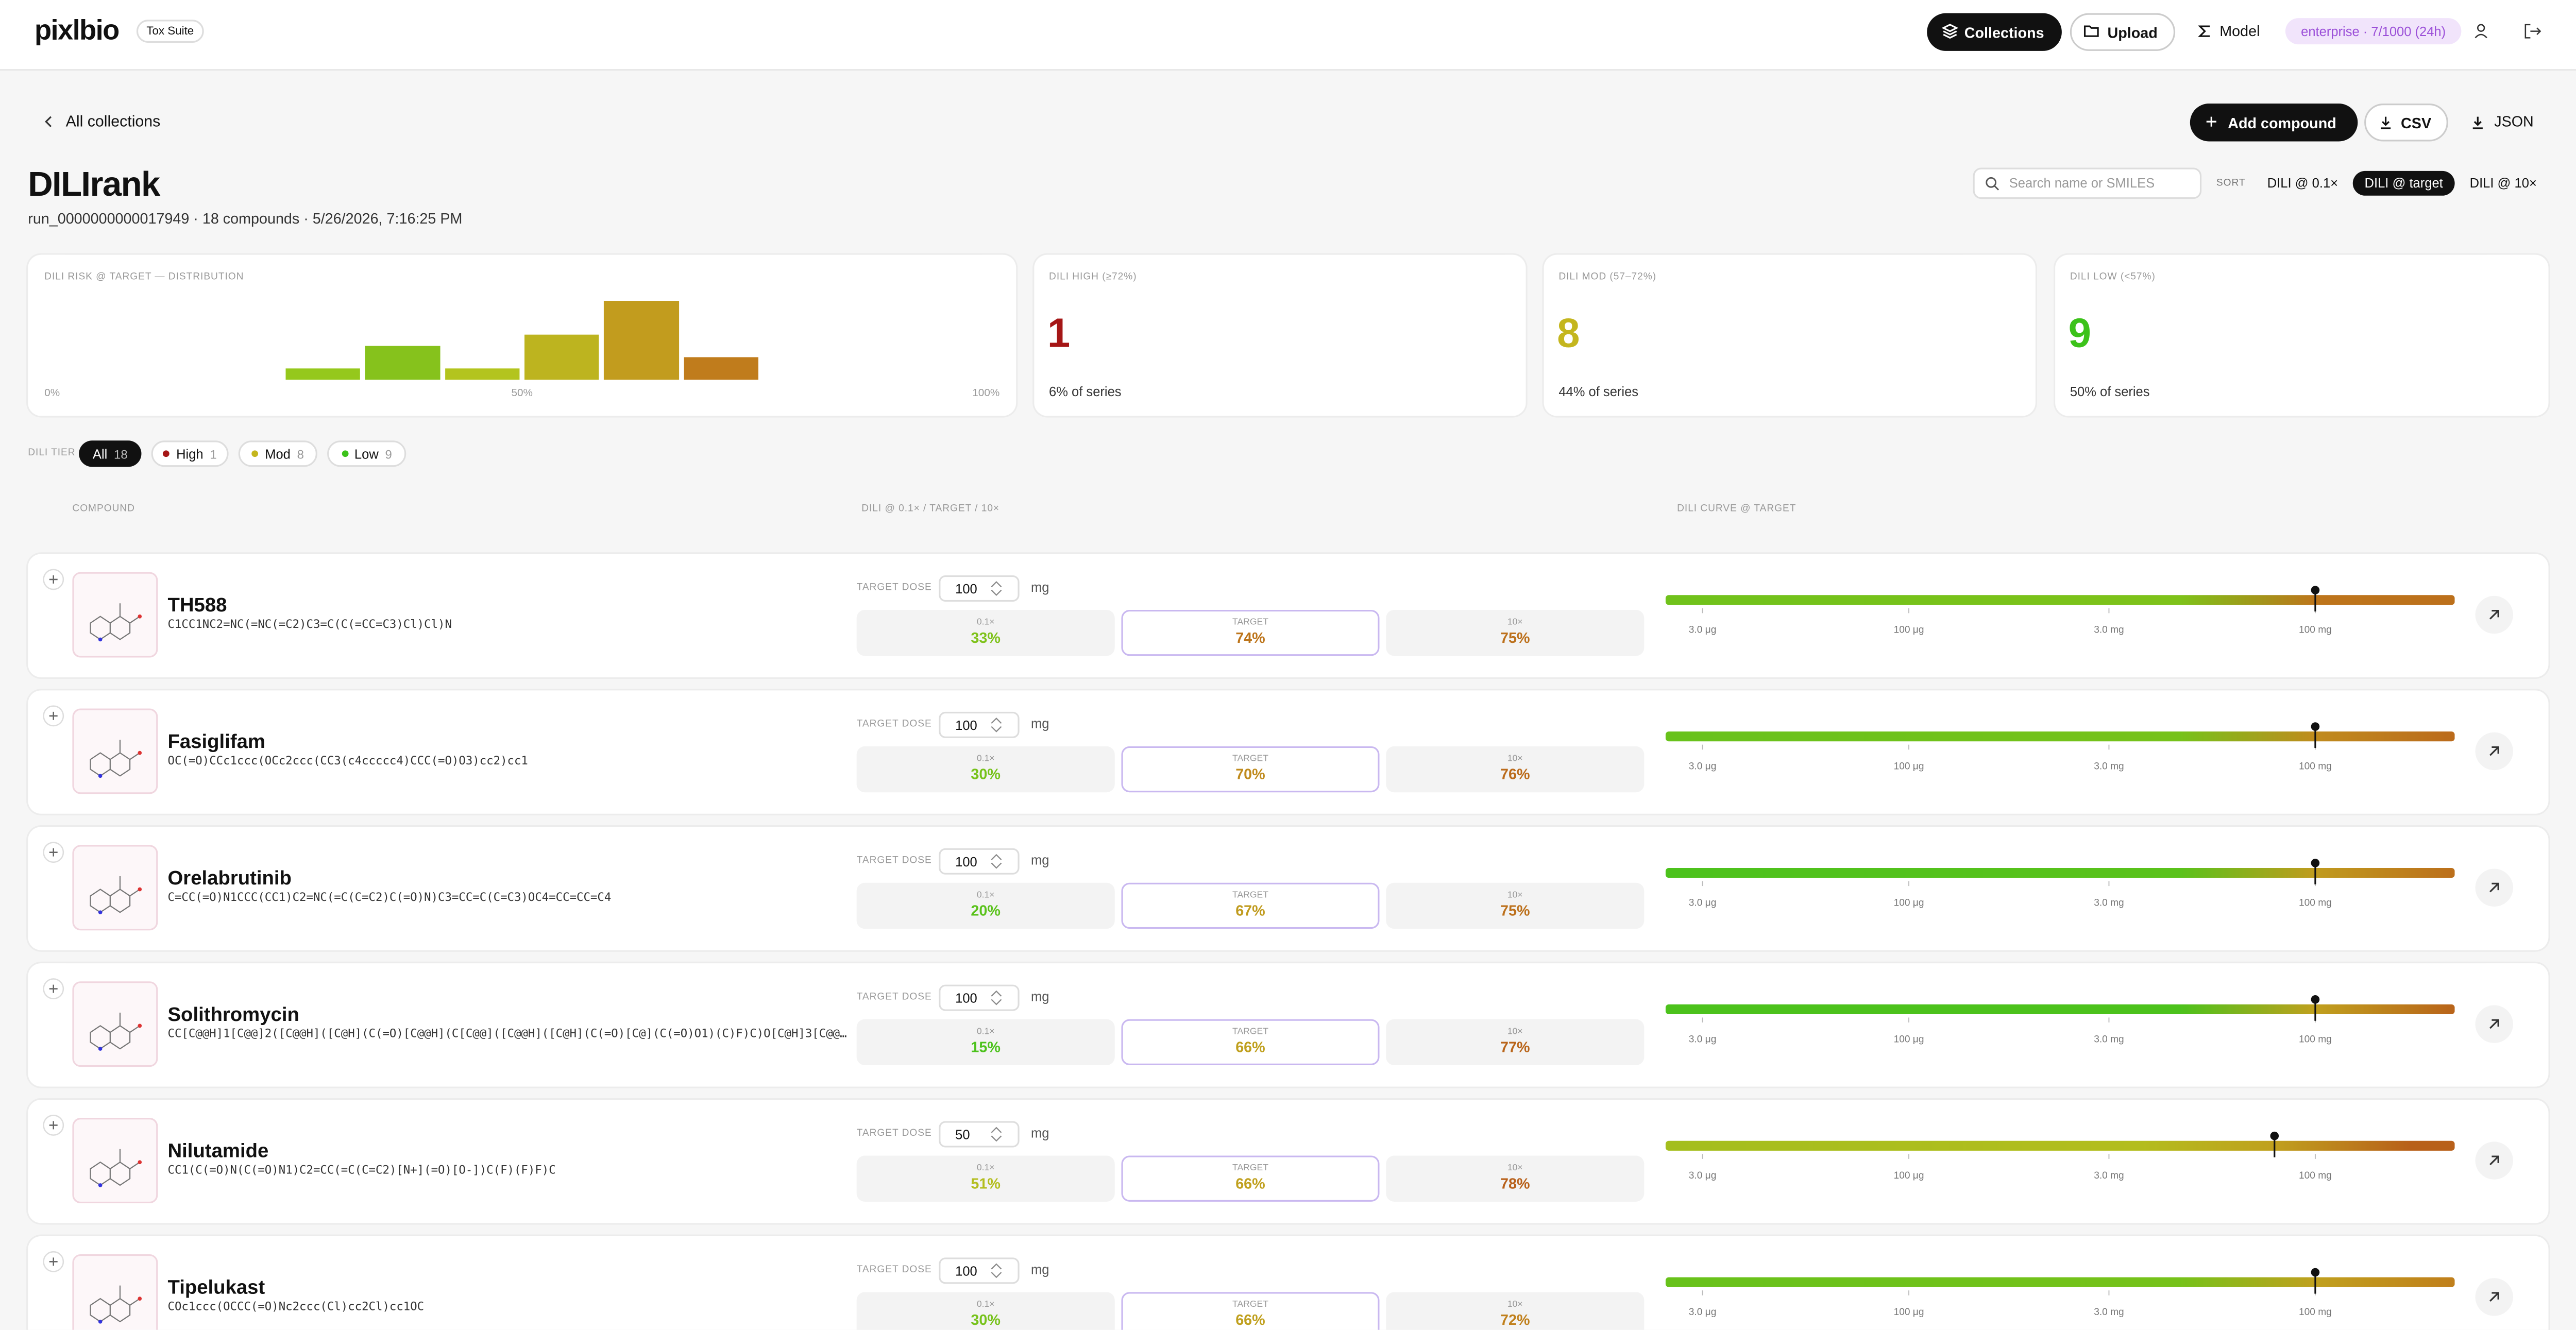  What do you see at coordinates (986, 1183) in the screenshot?
I see `dili-cell-value: 51%` at bounding box center [986, 1183].